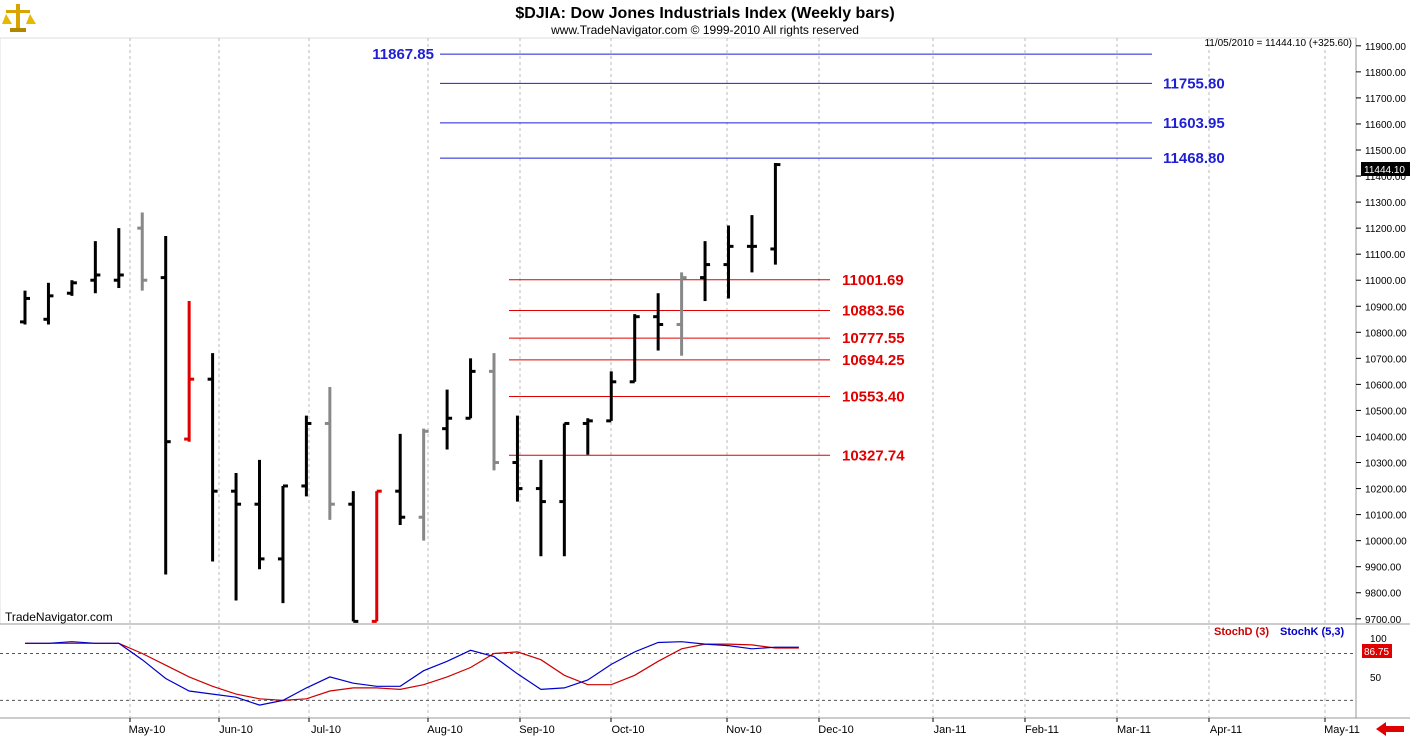 This screenshot has height=738, width=1410. Describe the element at coordinates (19, 18) in the screenshot. I see `scales-logo-icon` at that location.